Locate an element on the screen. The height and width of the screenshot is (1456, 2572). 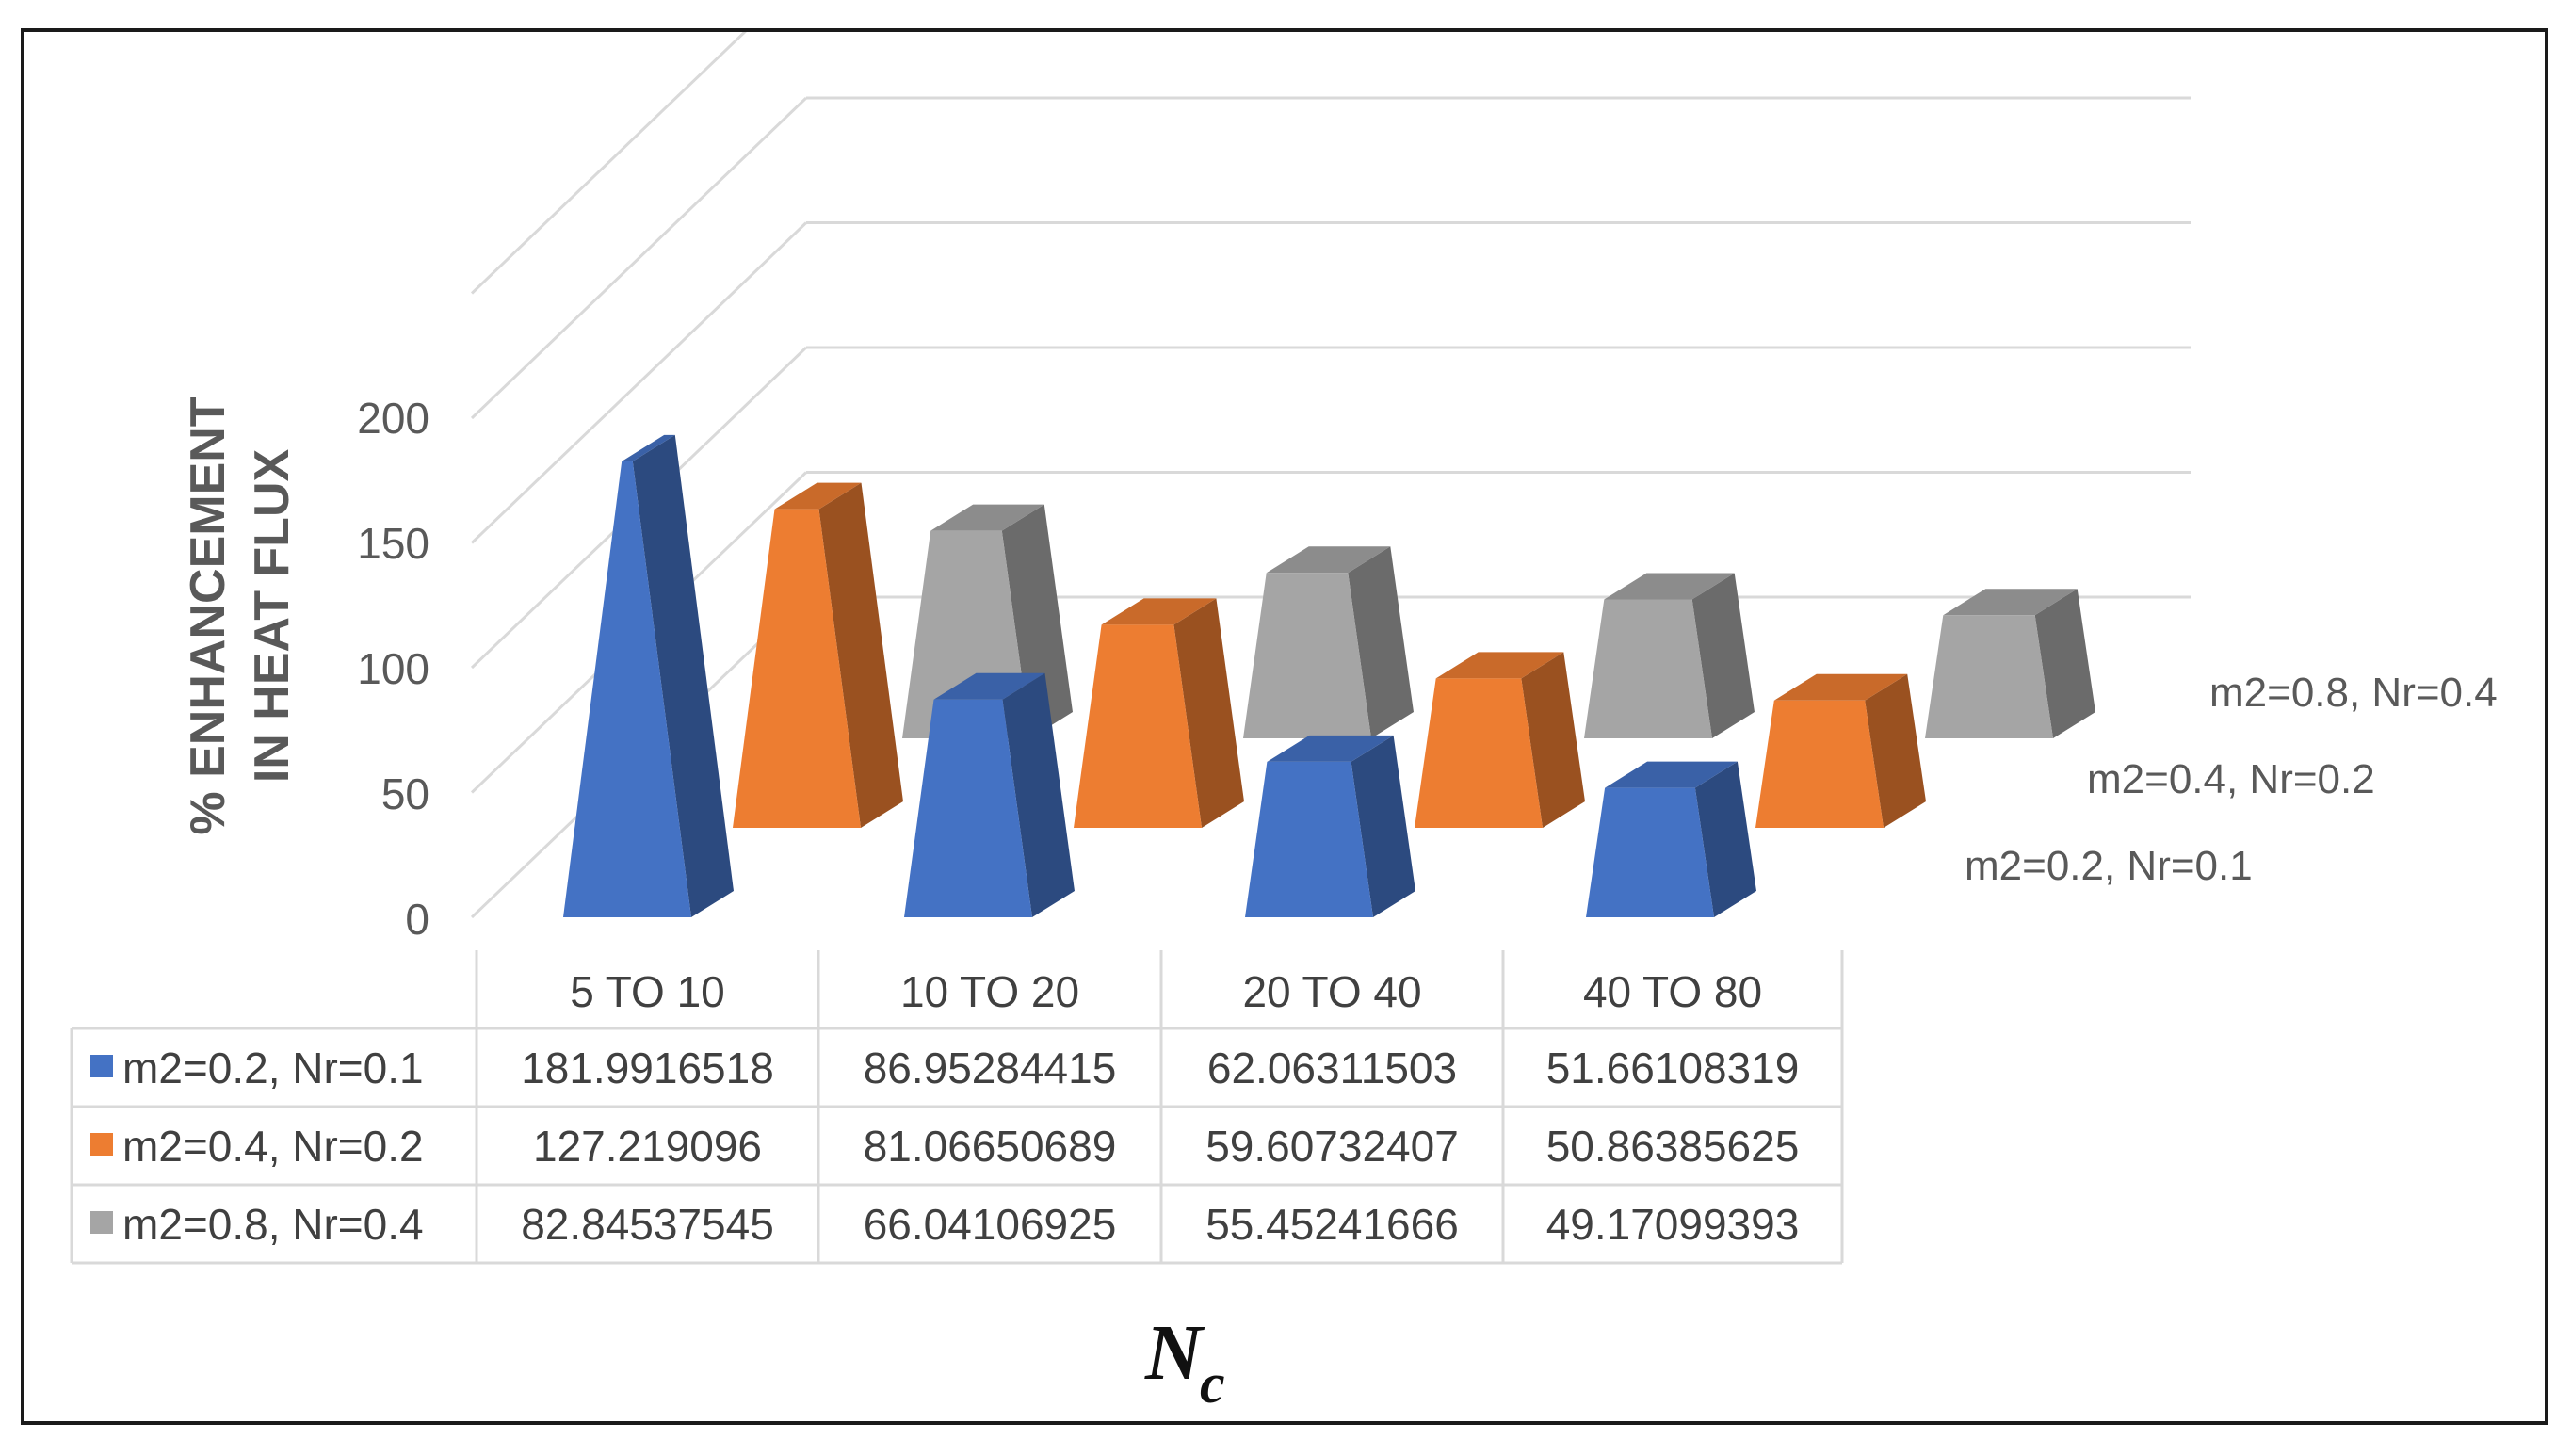
table-category-0: 5 TO 10 is located at coordinates (648, 991).